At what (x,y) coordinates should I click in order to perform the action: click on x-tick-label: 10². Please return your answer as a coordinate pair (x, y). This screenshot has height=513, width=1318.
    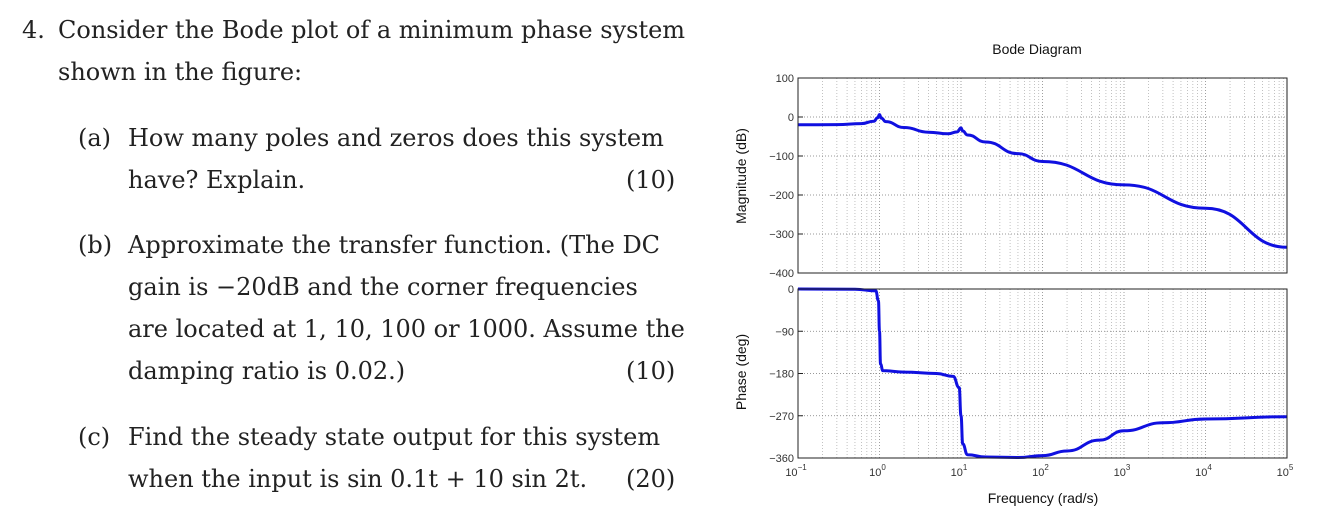
    Looking at the image, I should click on (1040, 471).